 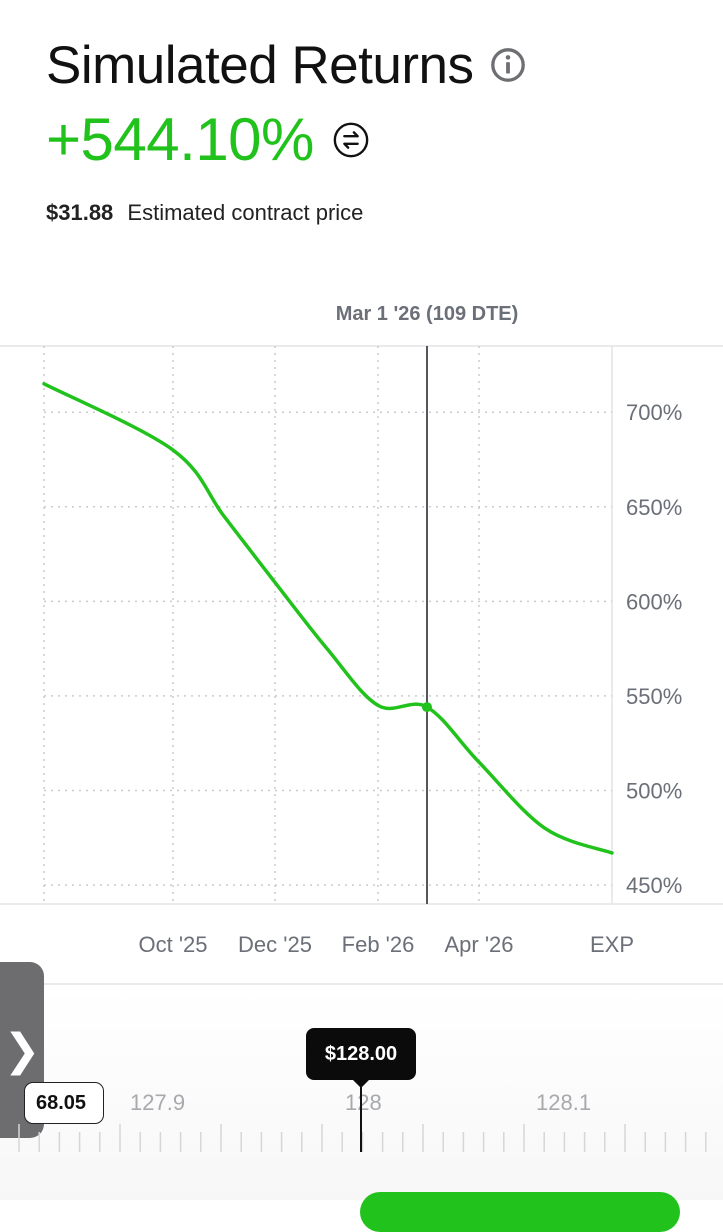 What do you see at coordinates (654, 696) in the screenshot?
I see `y-tick-label: 550%` at bounding box center [654, 696].